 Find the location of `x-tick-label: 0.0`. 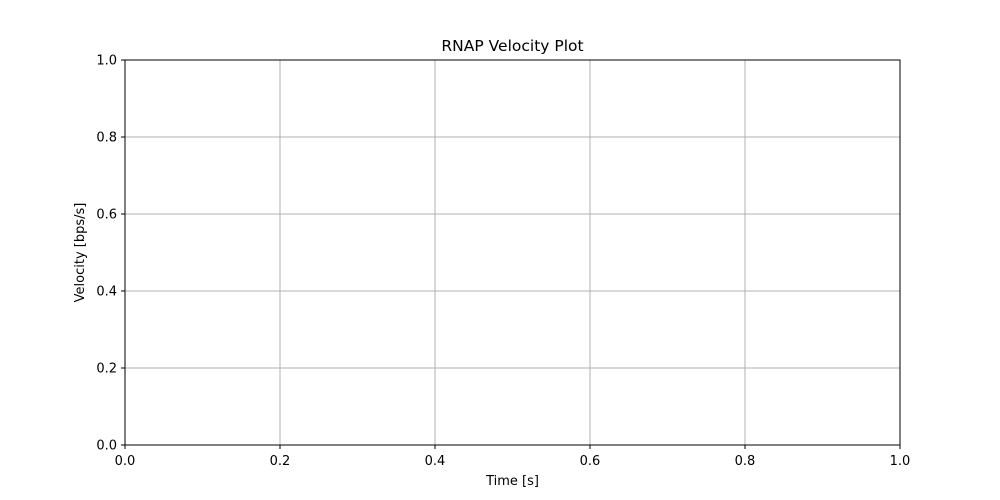

x-tick-label: 0.0 is located at coordinates (125, 461).